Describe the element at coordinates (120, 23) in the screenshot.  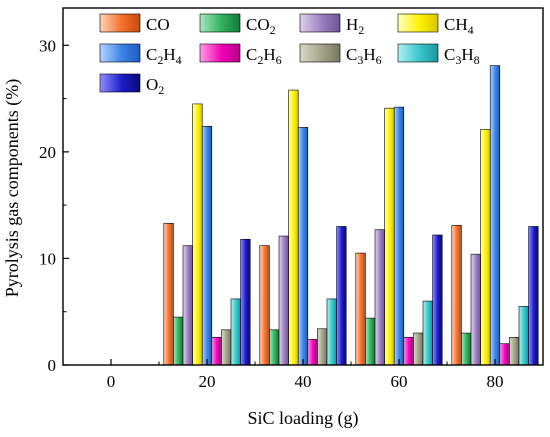
I see `legend-swatch-co` at that location.